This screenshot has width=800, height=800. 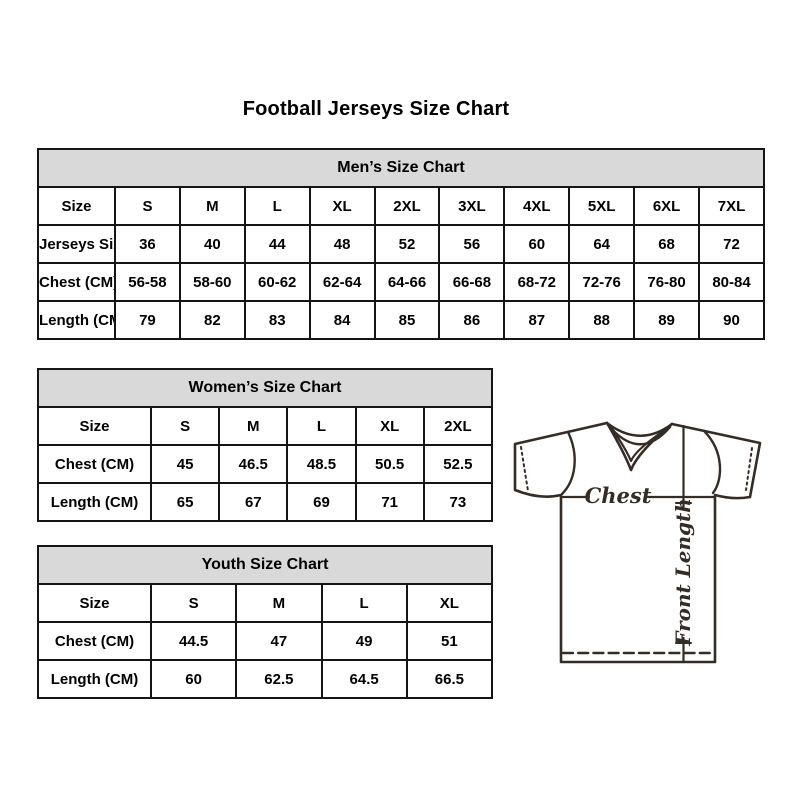 What do you see at coordinates (731, 320) in the screenshot?
I see `mens-value-cell: 90` at bounding box center [731, 320].